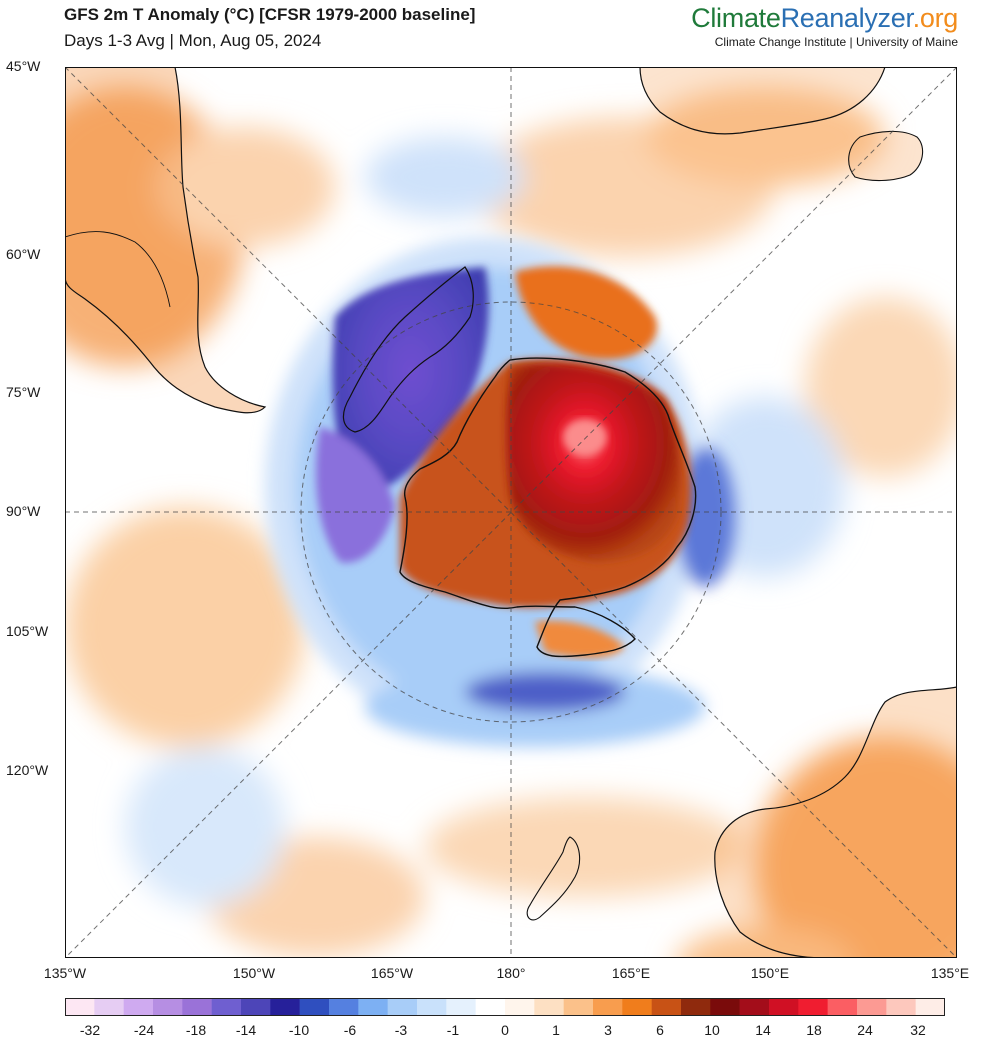  Describe the element at coordinates (511, 973) in the screenshot. I see `axis-label-bottom: 180°` at that location.